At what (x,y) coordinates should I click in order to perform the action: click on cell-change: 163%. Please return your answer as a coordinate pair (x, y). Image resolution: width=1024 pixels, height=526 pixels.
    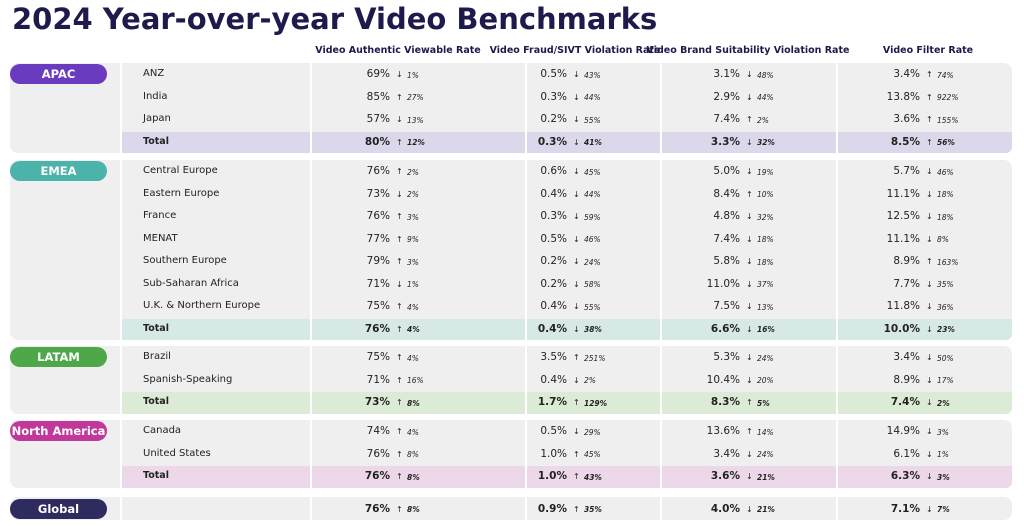
    Looking at the image, I should click on (948, 262).